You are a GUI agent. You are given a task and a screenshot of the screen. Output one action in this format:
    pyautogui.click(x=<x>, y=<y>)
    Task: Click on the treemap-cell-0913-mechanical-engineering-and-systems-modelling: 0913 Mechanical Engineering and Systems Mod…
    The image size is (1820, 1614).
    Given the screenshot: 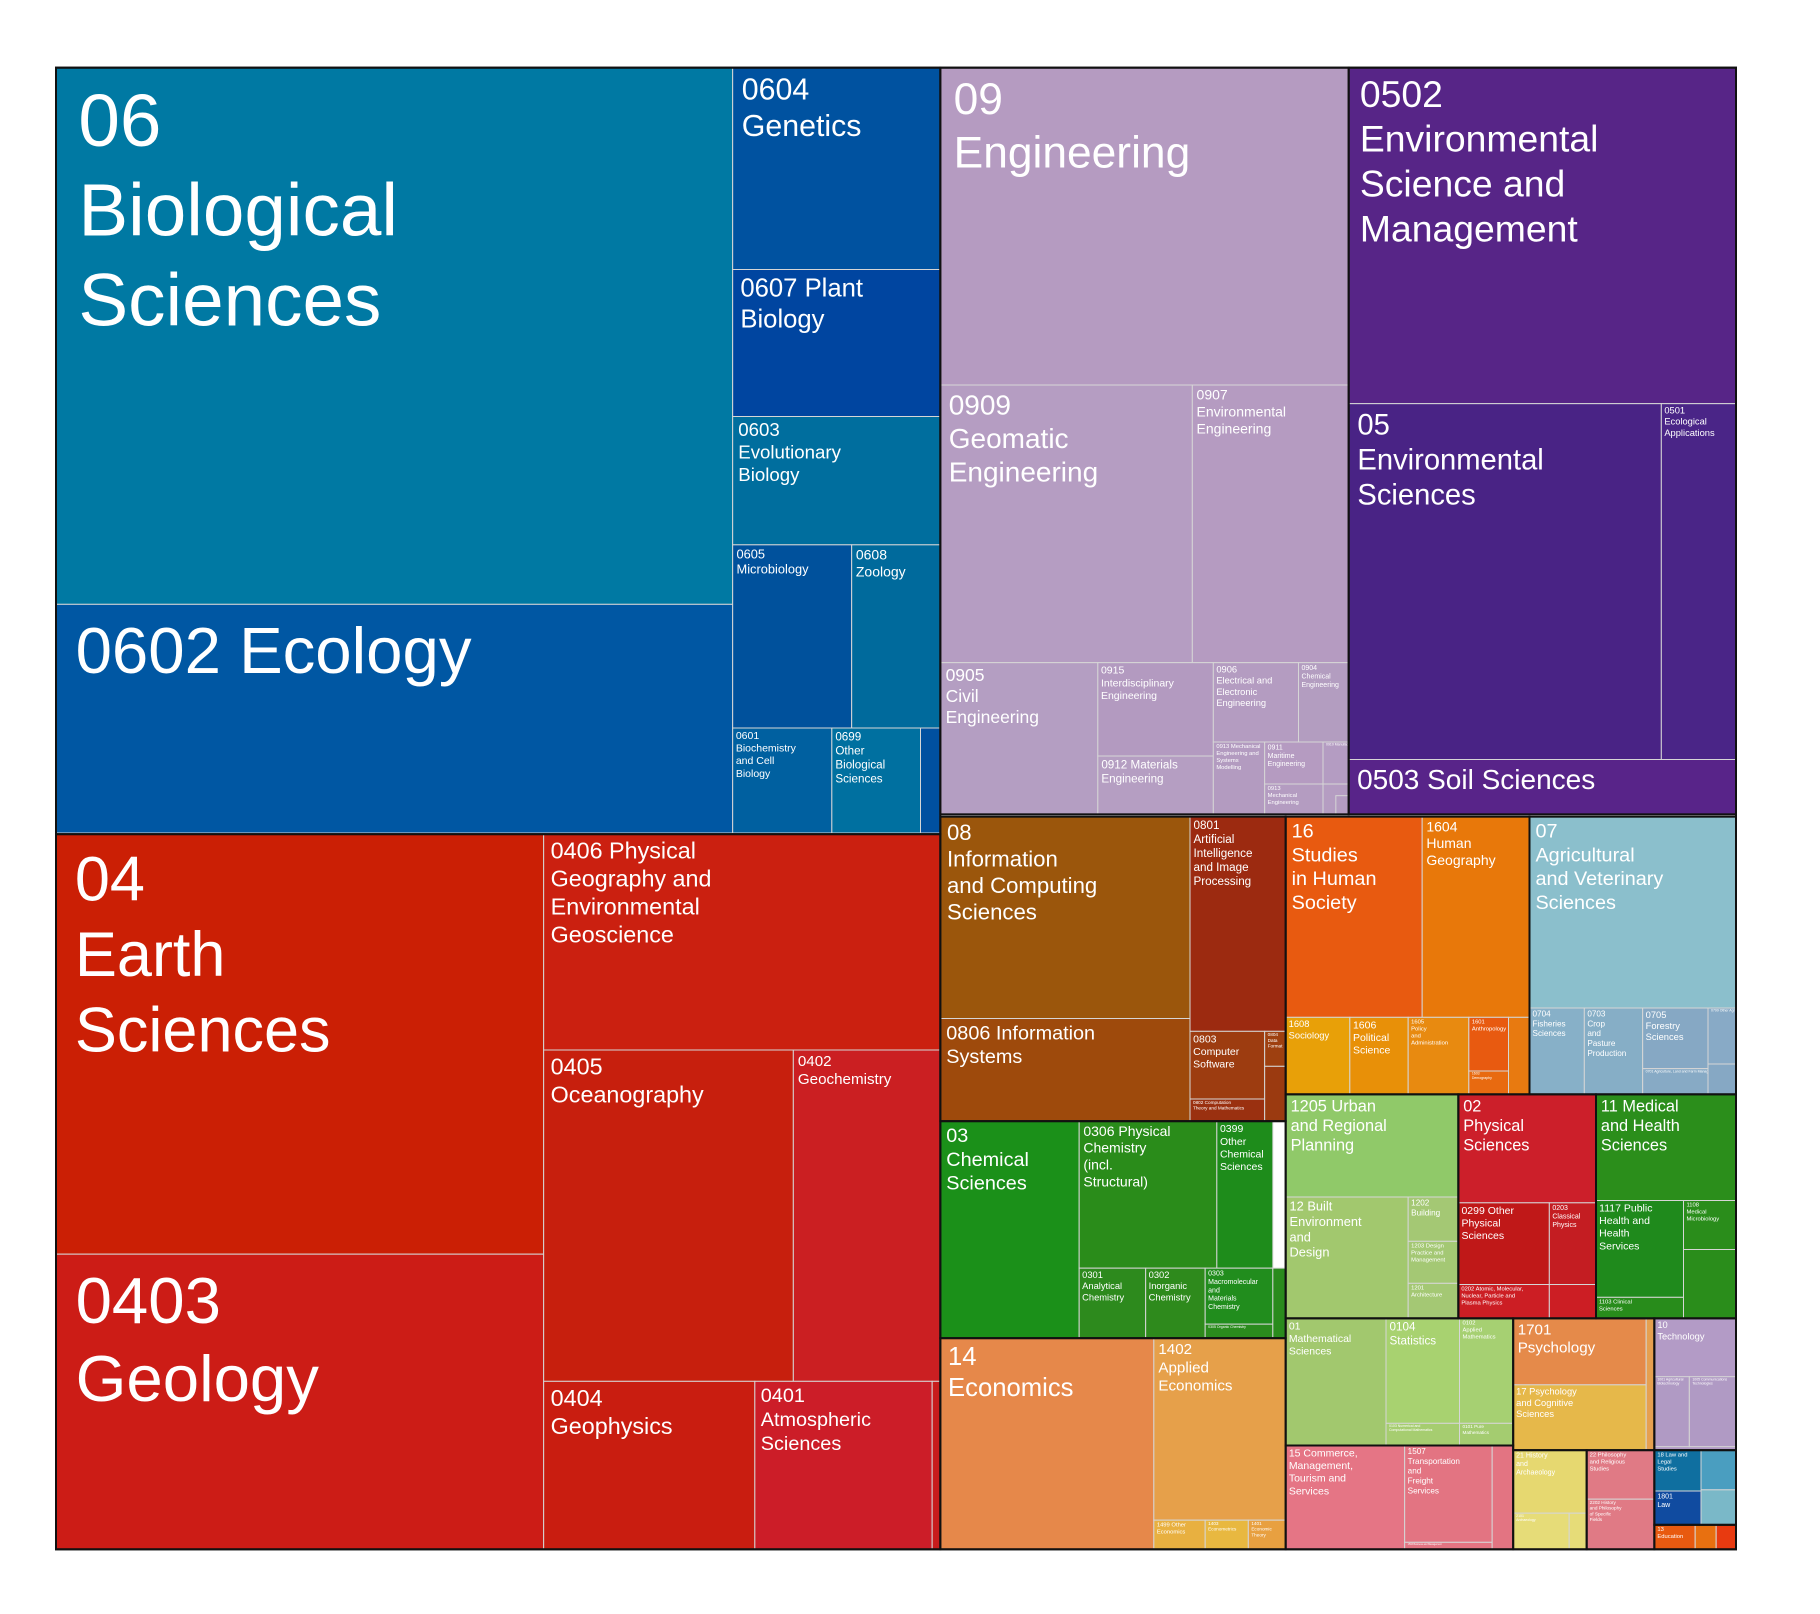 What is the action you would take?
    pyautogui.click(x=1239, y=778)
    